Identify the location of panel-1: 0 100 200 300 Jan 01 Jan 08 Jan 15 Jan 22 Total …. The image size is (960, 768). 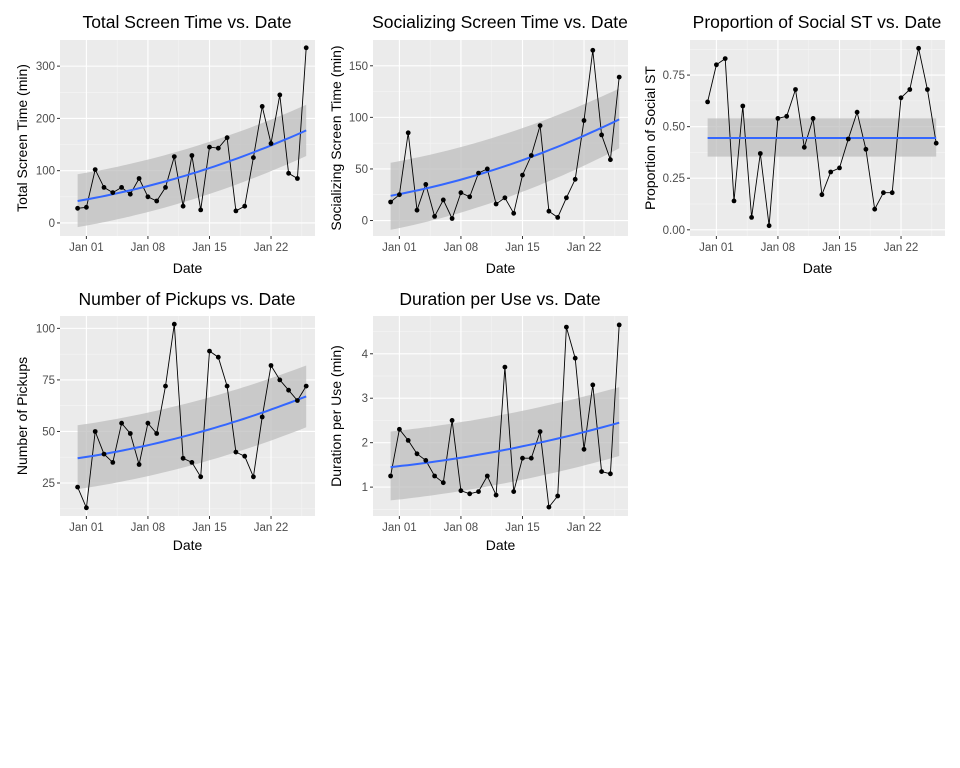
(164, 144).